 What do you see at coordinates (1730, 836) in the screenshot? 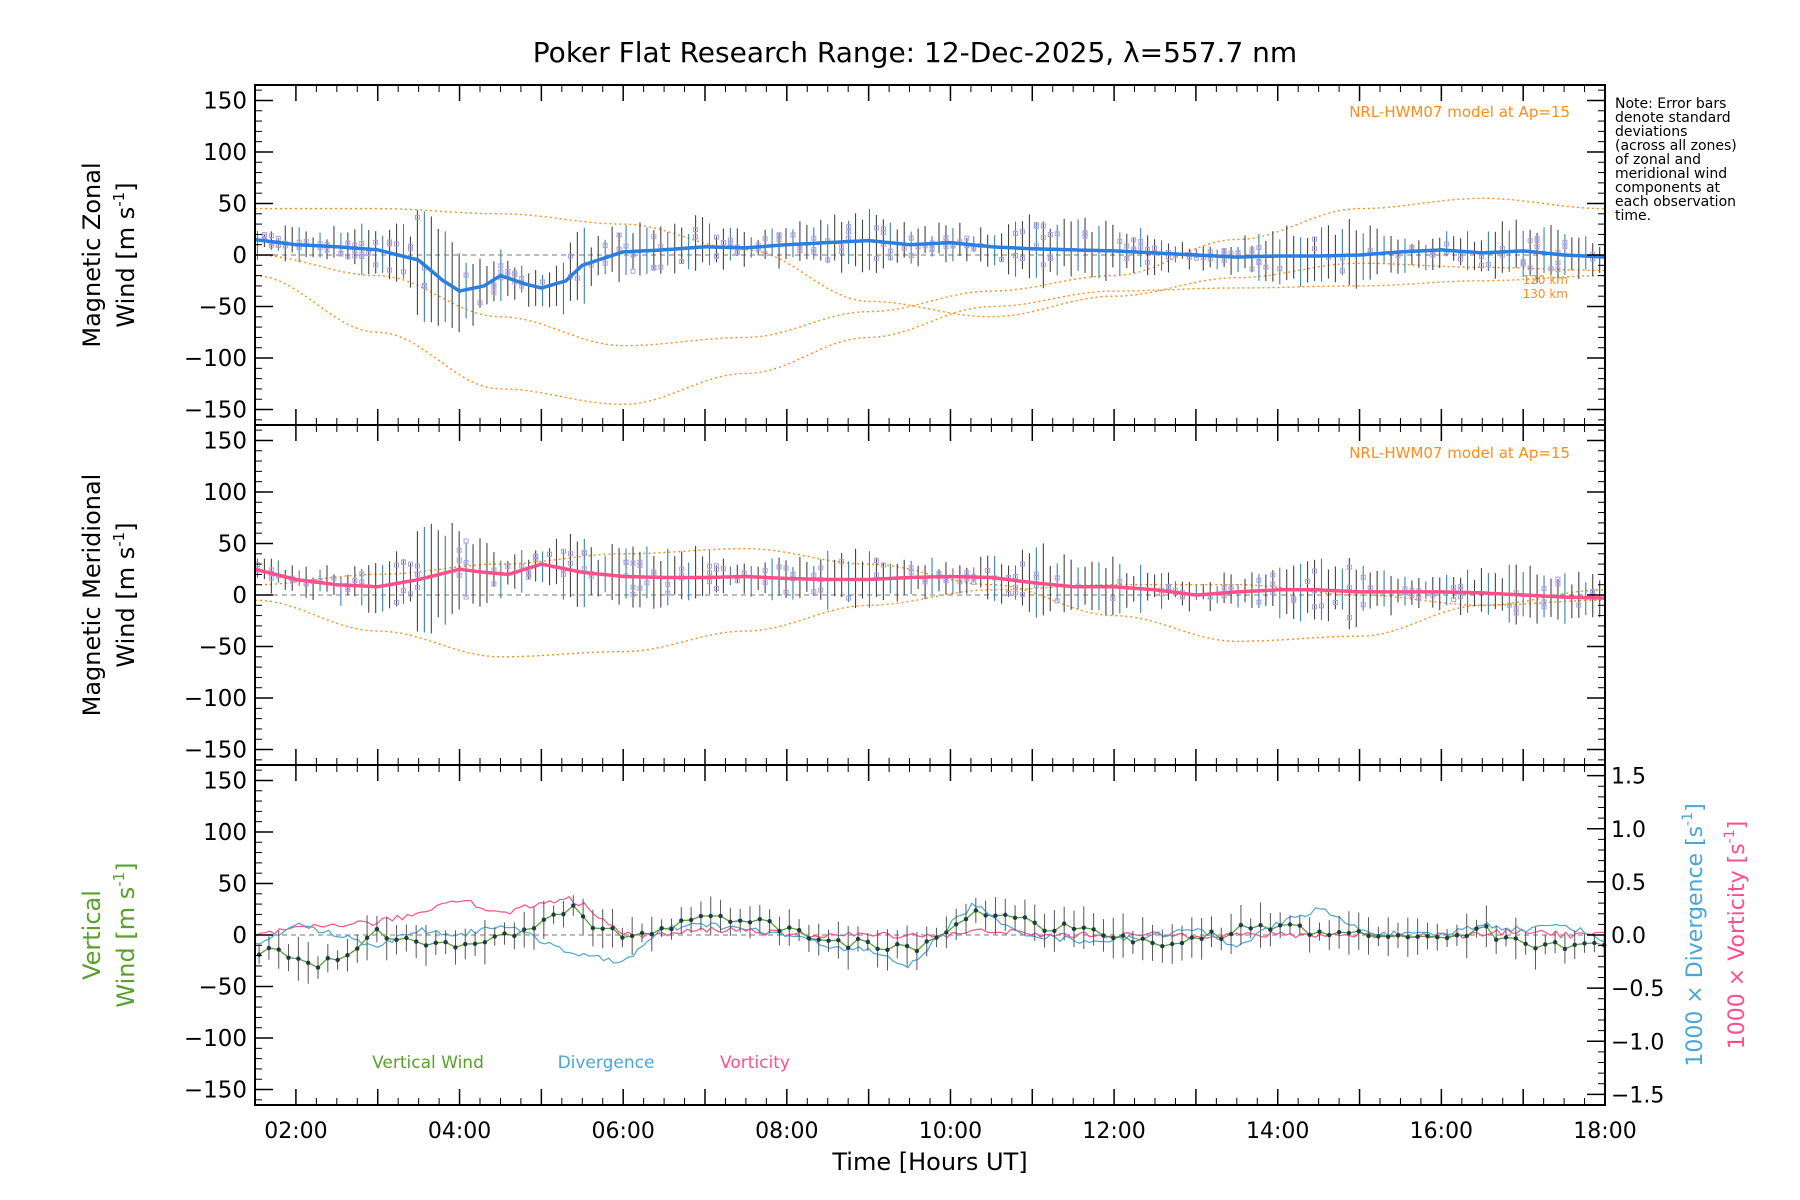
I see `vorticity-label-sup: -1` at bounding box center [1730, 836].